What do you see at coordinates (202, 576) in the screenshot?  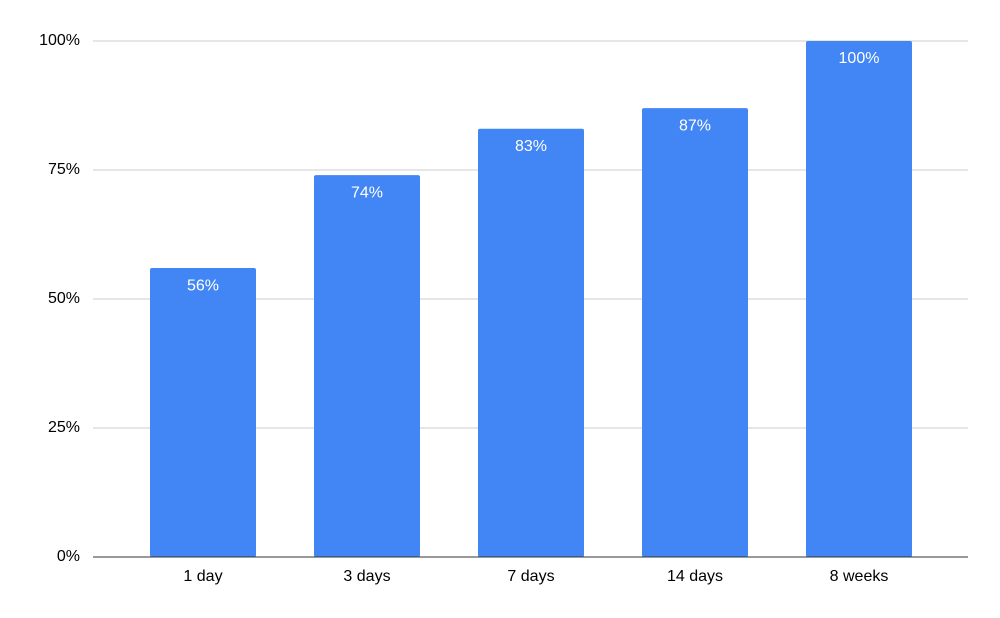 I see `x-tick-label: 1 day` at bounding box center [202, 576].